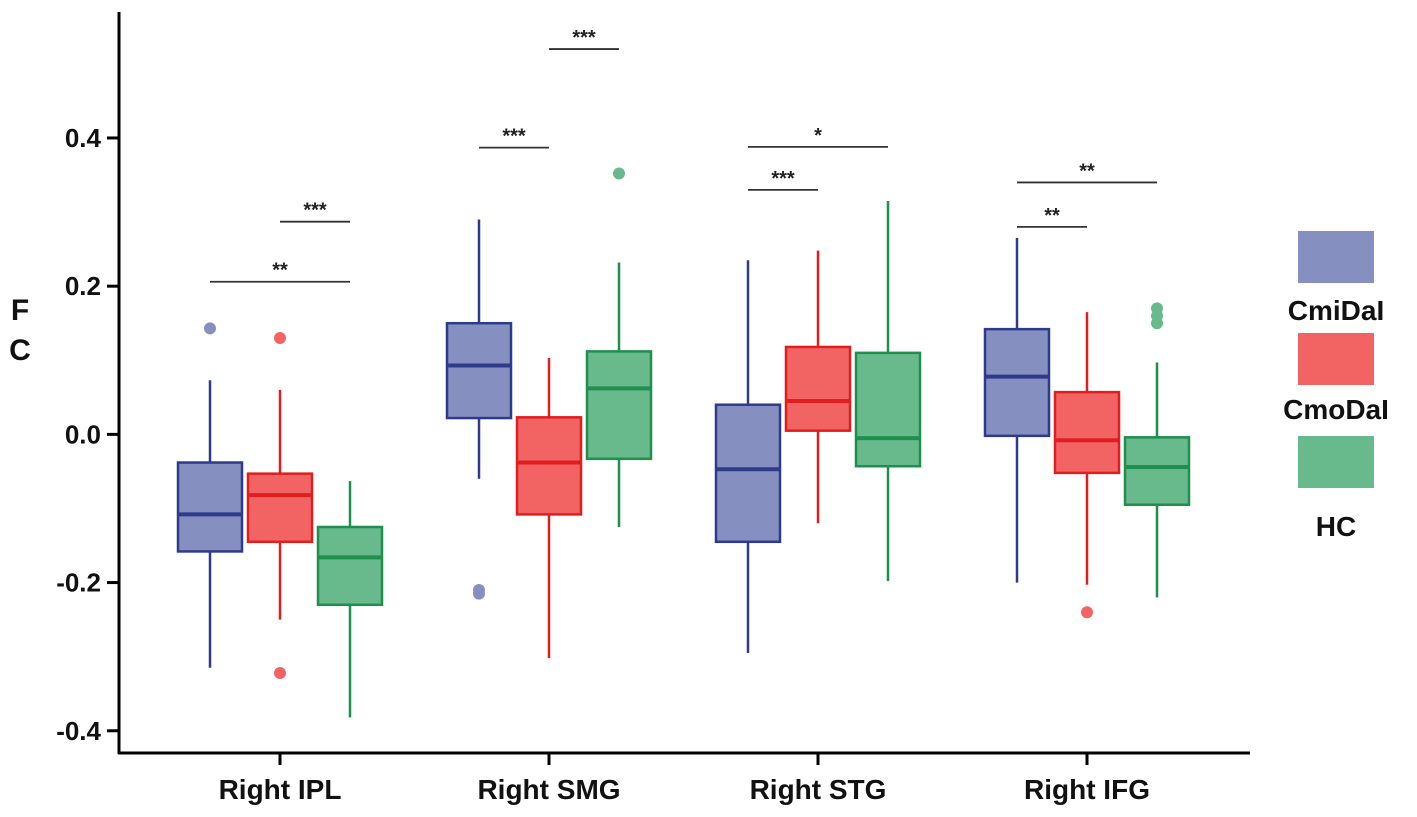 This screenshot has height=817, width=1417. I want to click on legend-entry-cmodai: CmoDaI, so click(1336, 379).